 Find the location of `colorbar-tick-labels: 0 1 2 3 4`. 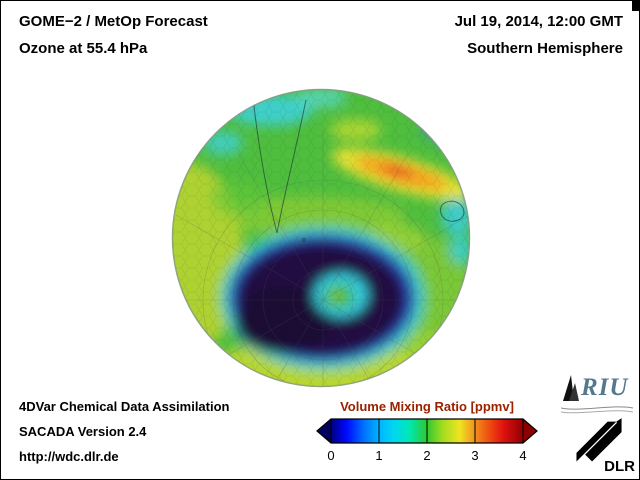

colorbar-tick-labels: 0 1 2 3 4 is located at coordinates (427, 455).